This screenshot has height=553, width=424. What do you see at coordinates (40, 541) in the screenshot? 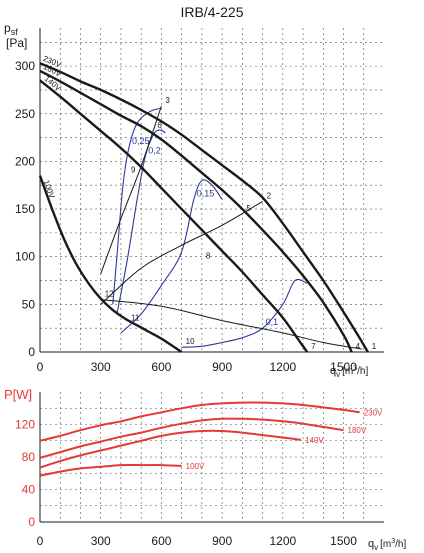
I see `bottom-x-tick-label: 0` at bounding box center [40, 541].